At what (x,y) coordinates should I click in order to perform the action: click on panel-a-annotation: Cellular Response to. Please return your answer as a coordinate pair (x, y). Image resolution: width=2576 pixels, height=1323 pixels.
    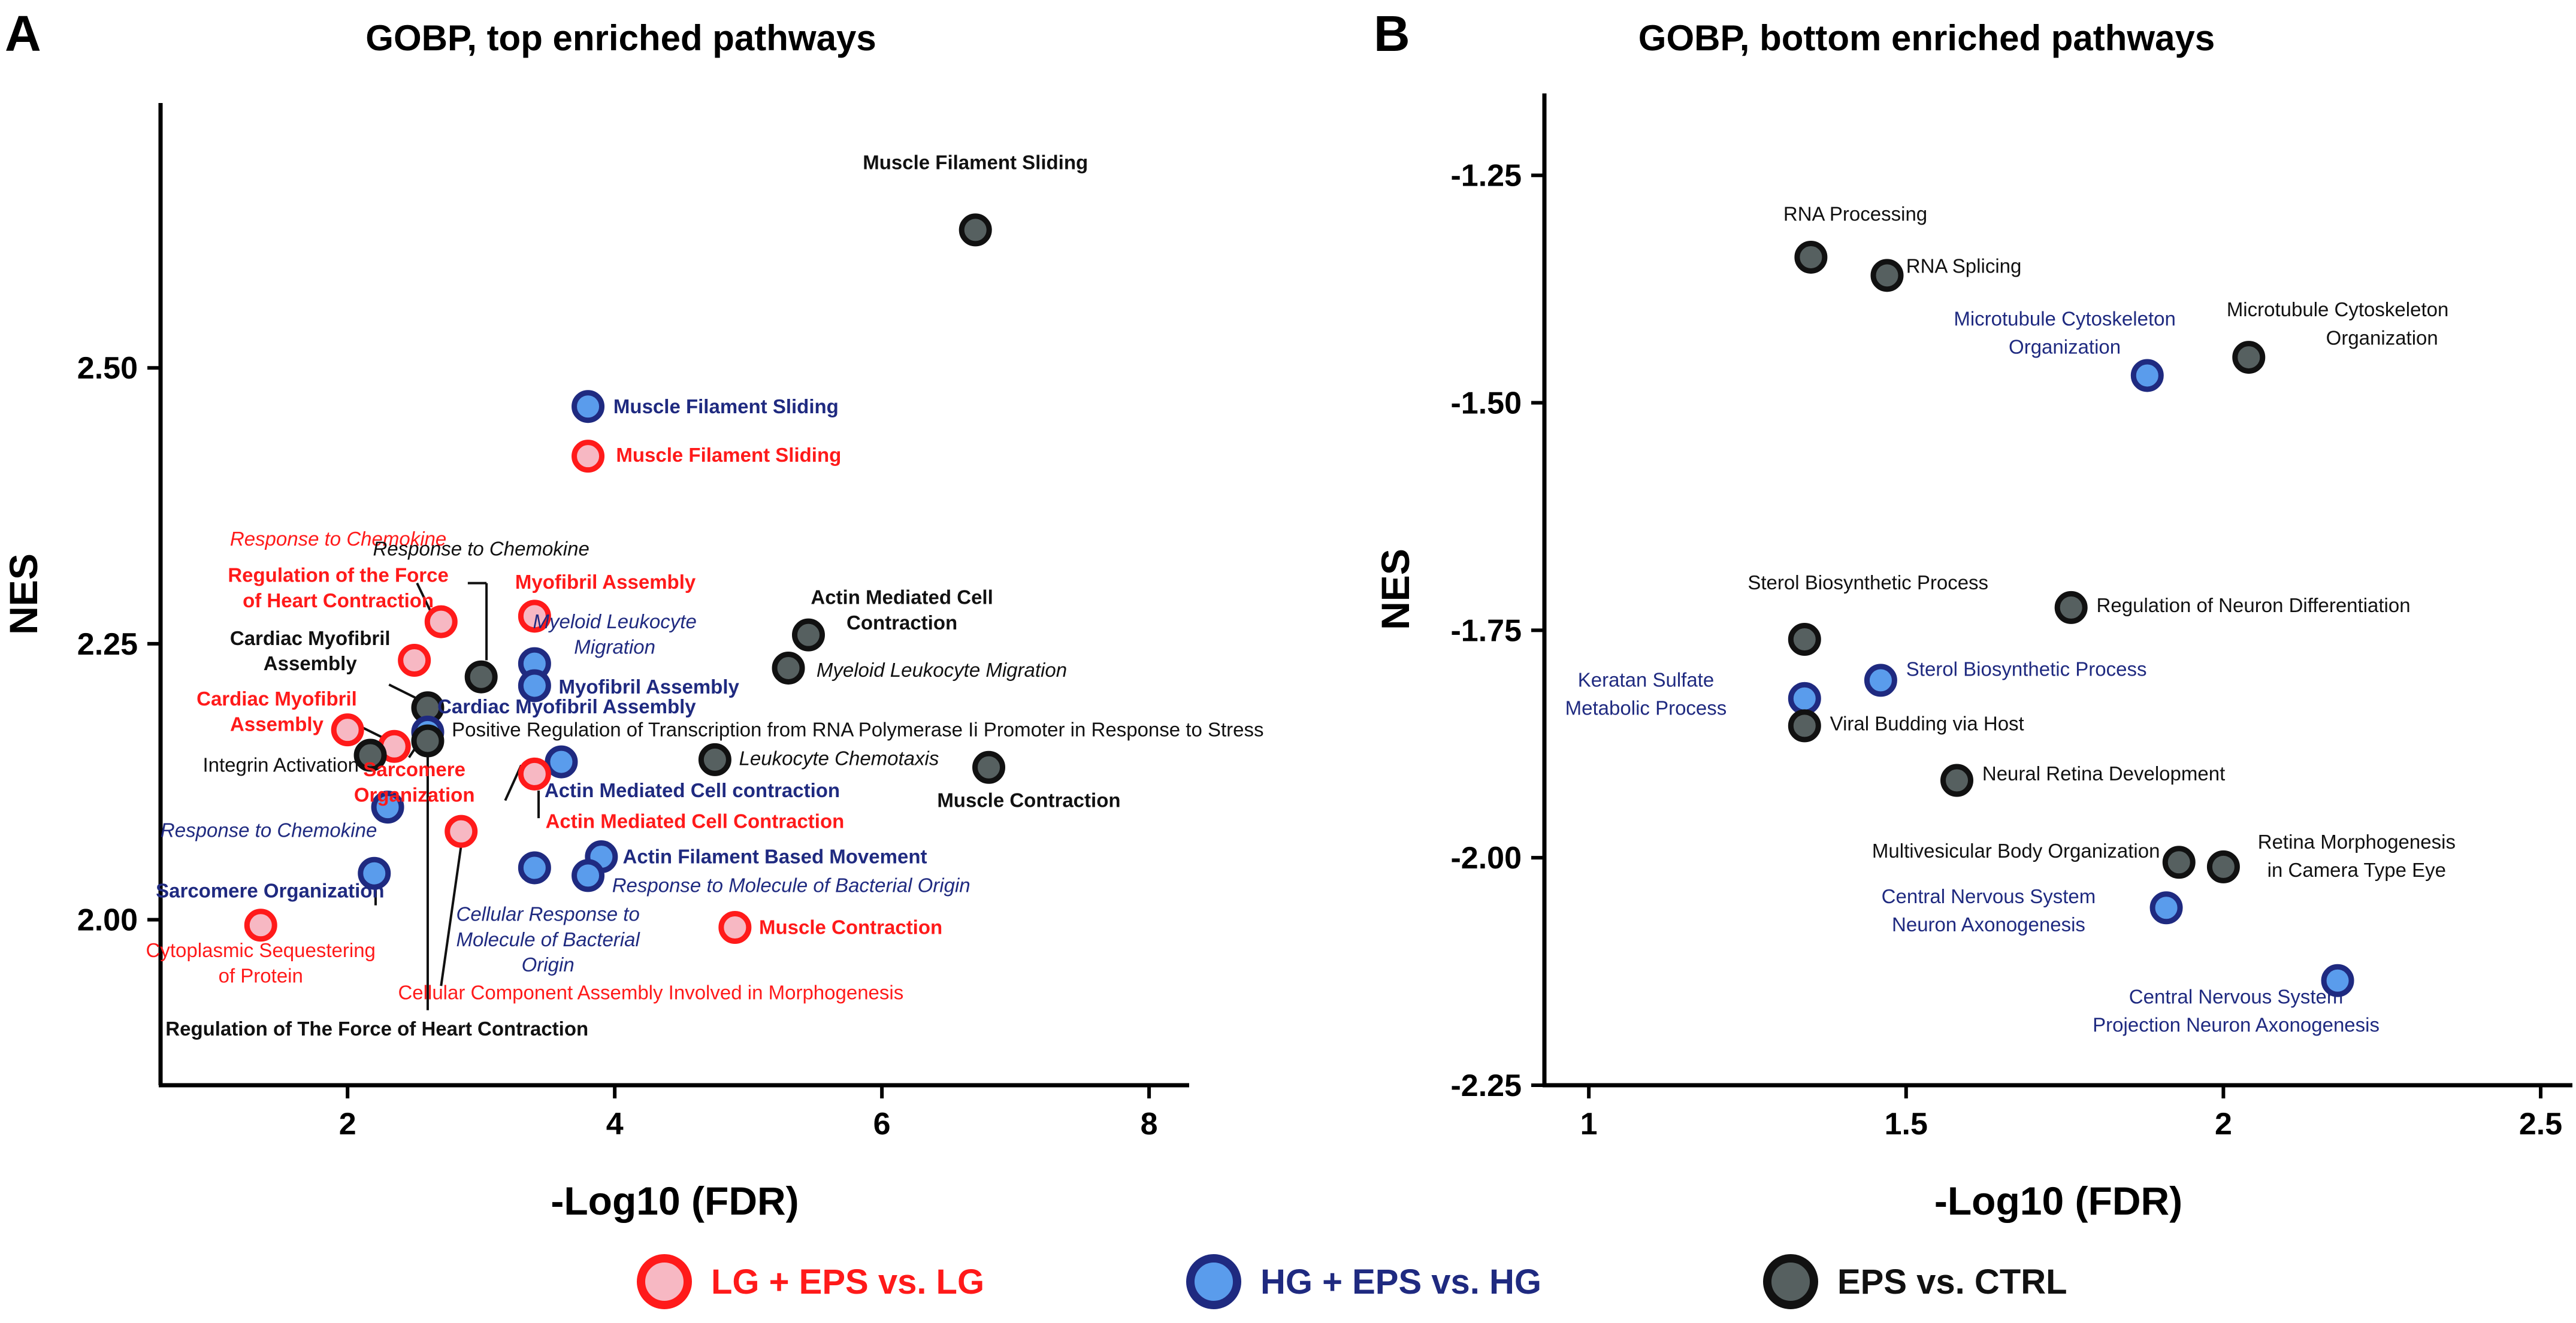
    Looking at the image, I should click on (547, 914).